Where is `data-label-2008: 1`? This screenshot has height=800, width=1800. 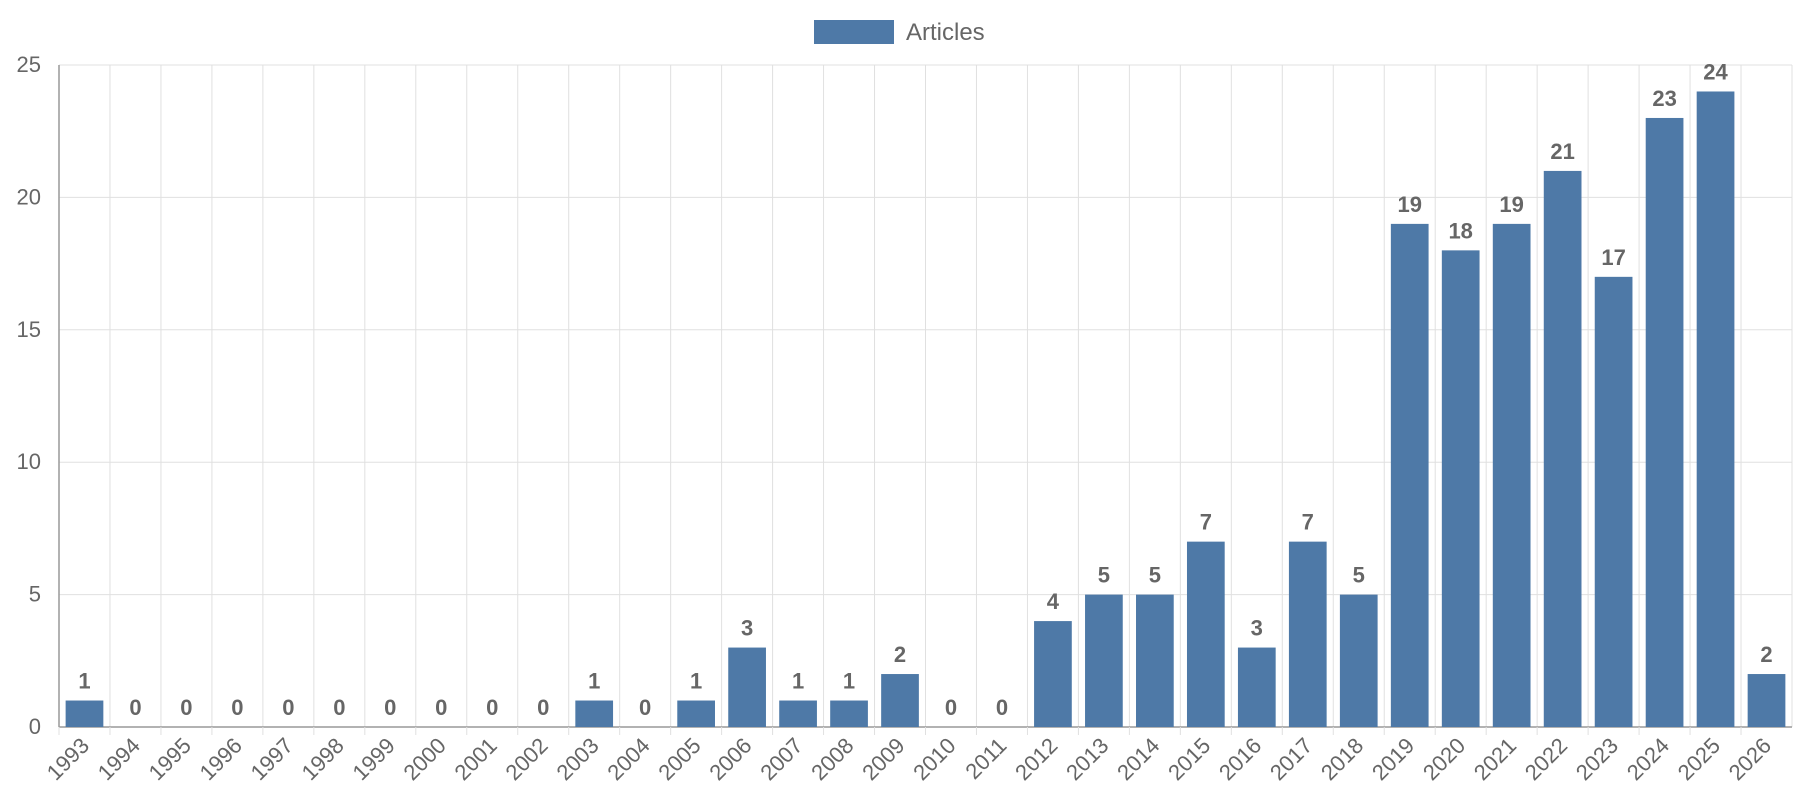
data-label-2008: 1 is located at coordinates (849, 681).